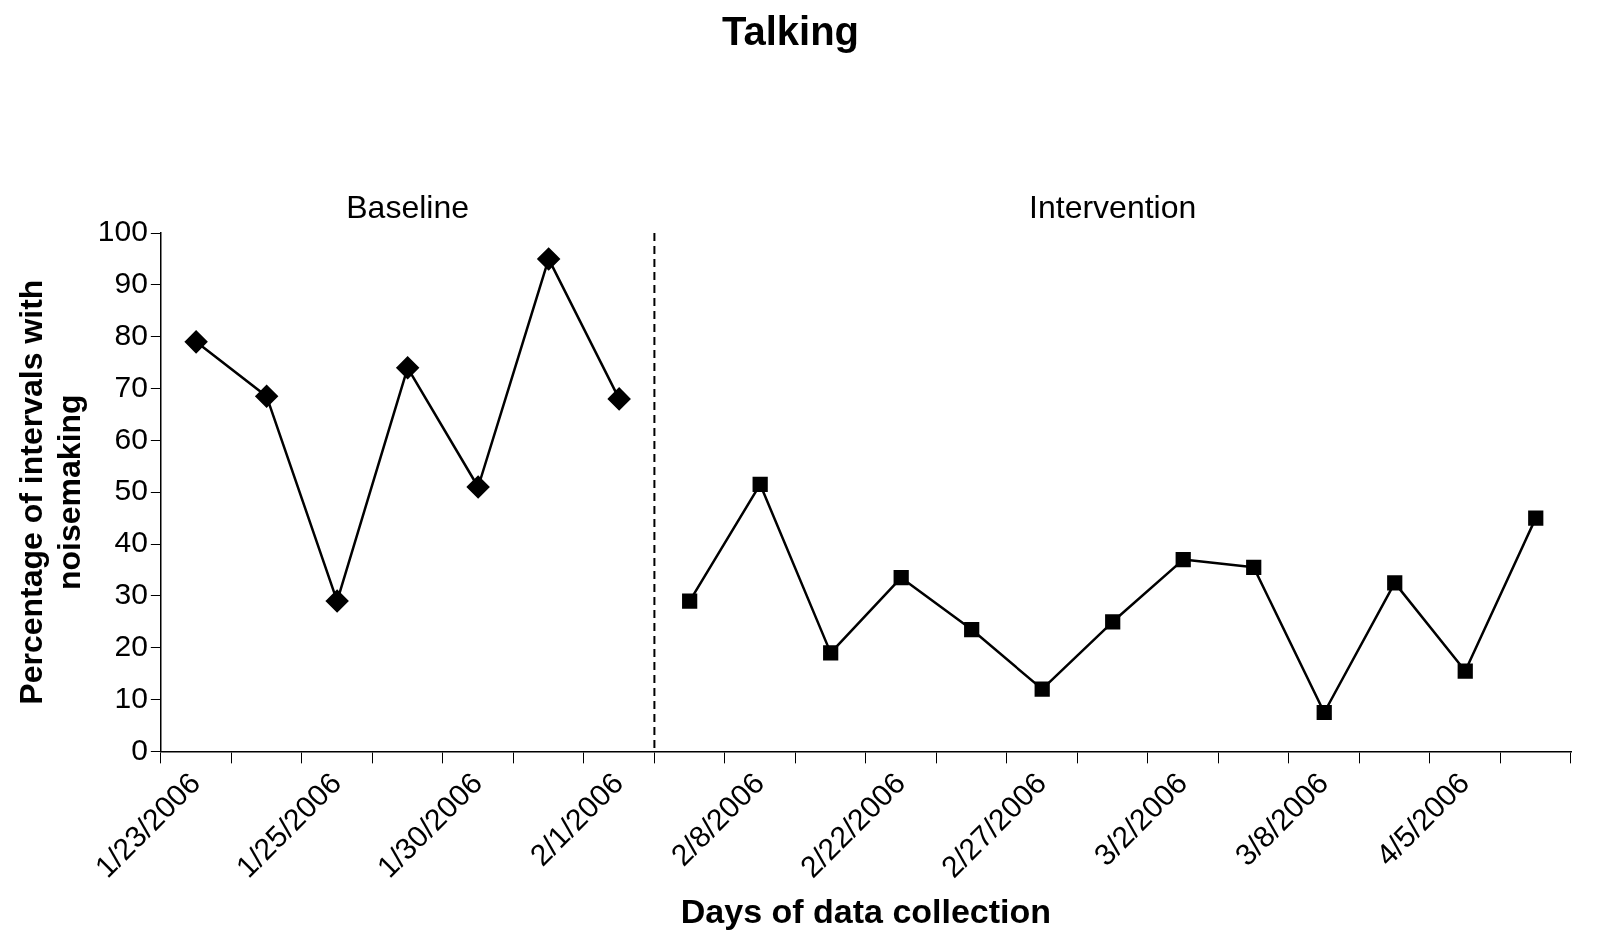 This screenshot has height=943, width=1601. What do you see at coordinates (131, 697) in the screenshot?
I see `y-tick-label: 10` at bounding box center [131, 697].